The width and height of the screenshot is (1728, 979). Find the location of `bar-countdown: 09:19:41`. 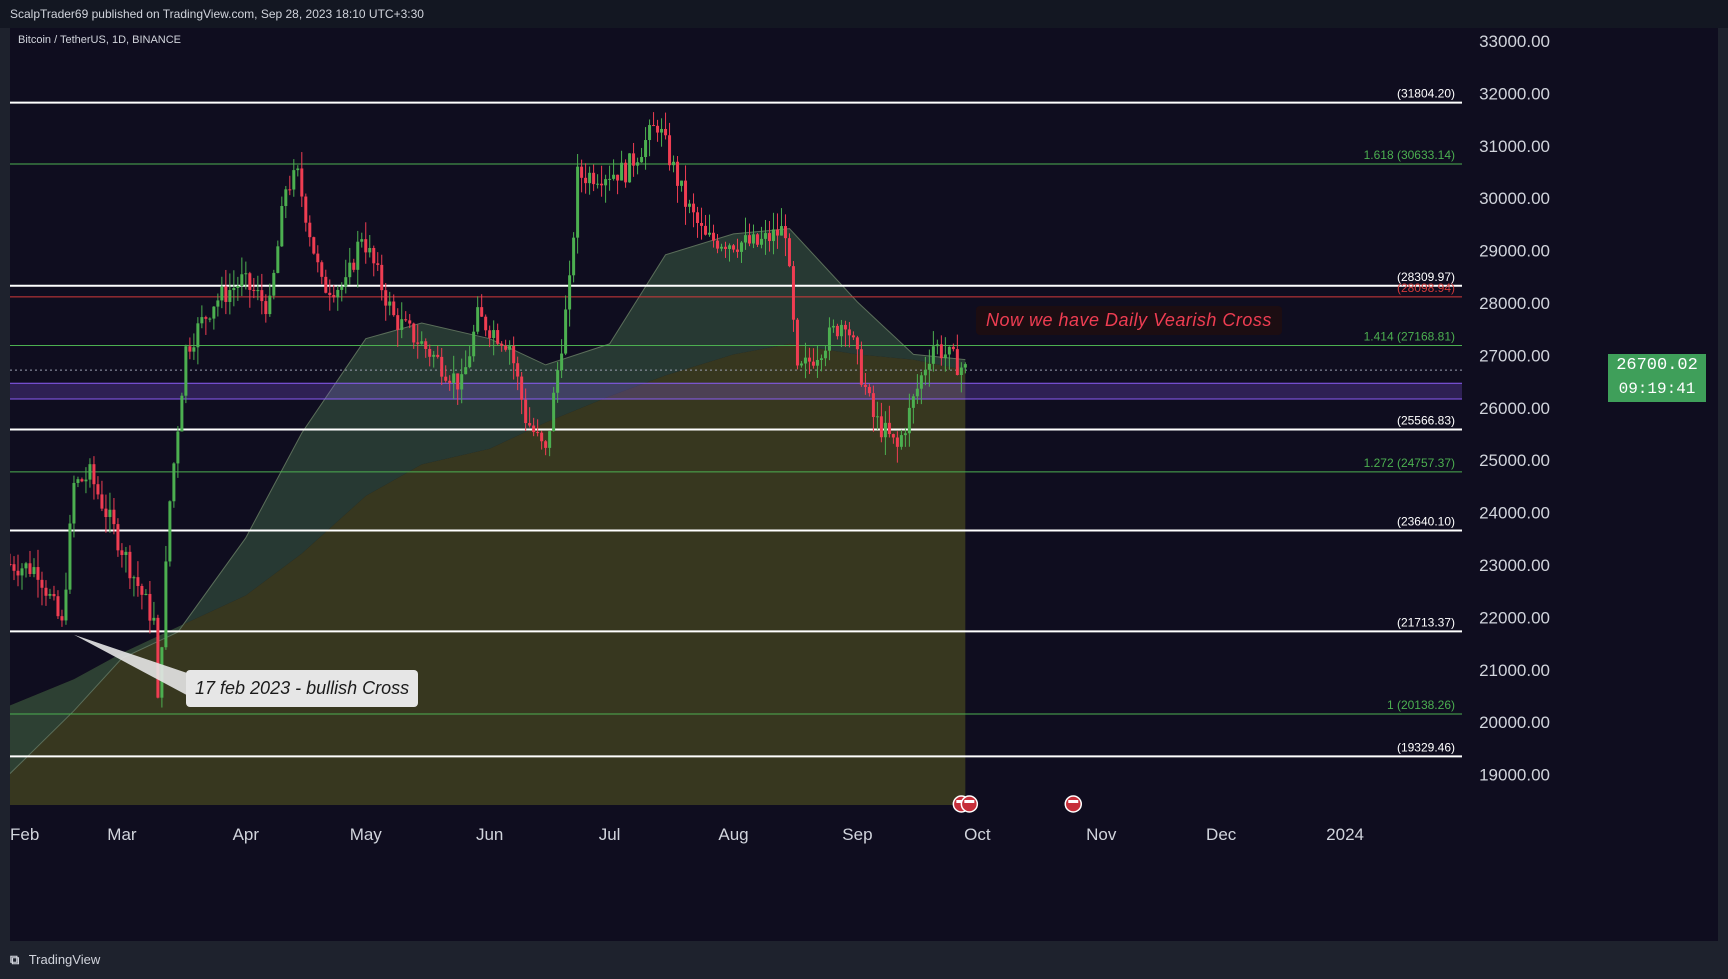

bar-countdown: 09:19:41 is located at coordinates (1657, 389).